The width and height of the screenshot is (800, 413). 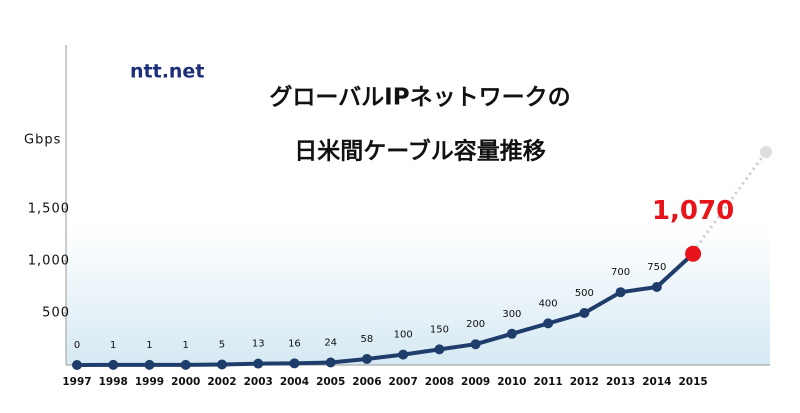 I want to click on x-tick-label: 2014, so click(x=656, y=382).